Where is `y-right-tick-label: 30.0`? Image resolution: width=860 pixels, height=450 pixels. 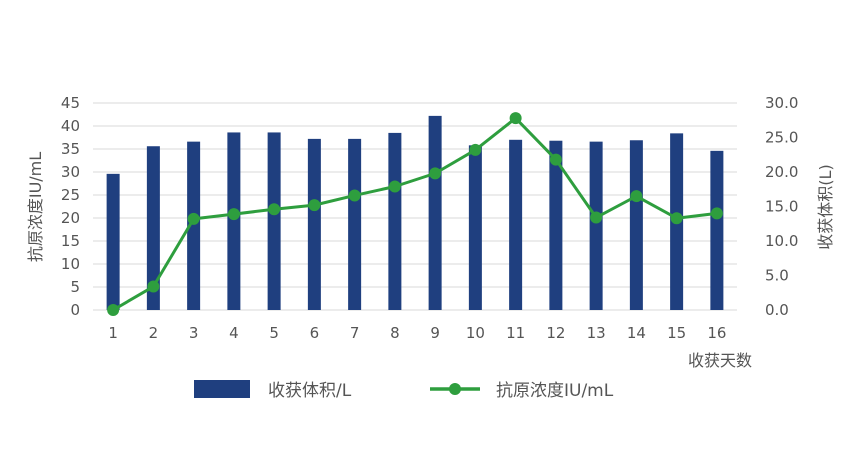
y-right-tick-label: 30.0 is located at coordinates (781, 103).